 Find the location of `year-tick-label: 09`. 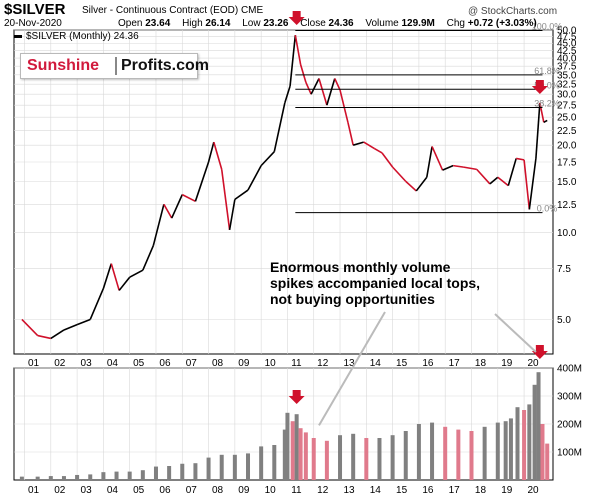

year-tick-label: 09 is located at coordinates (244, 363).